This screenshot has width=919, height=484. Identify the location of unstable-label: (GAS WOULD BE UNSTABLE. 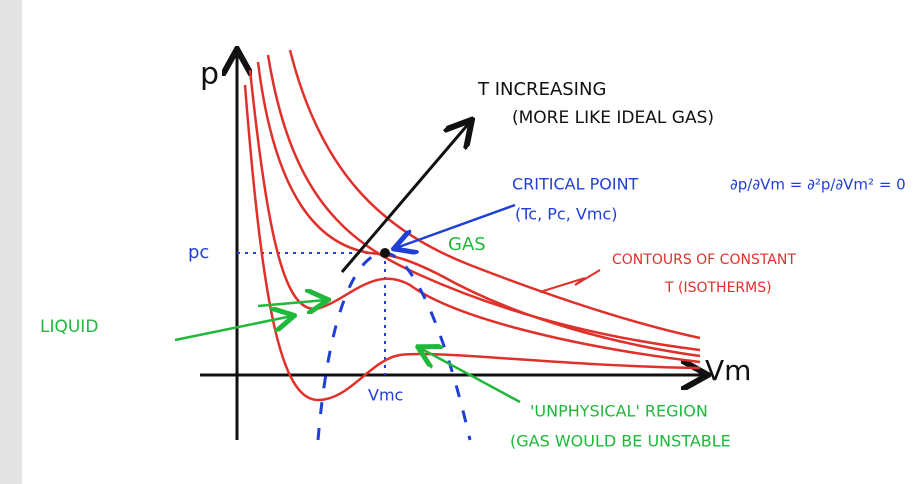
(620, 441).